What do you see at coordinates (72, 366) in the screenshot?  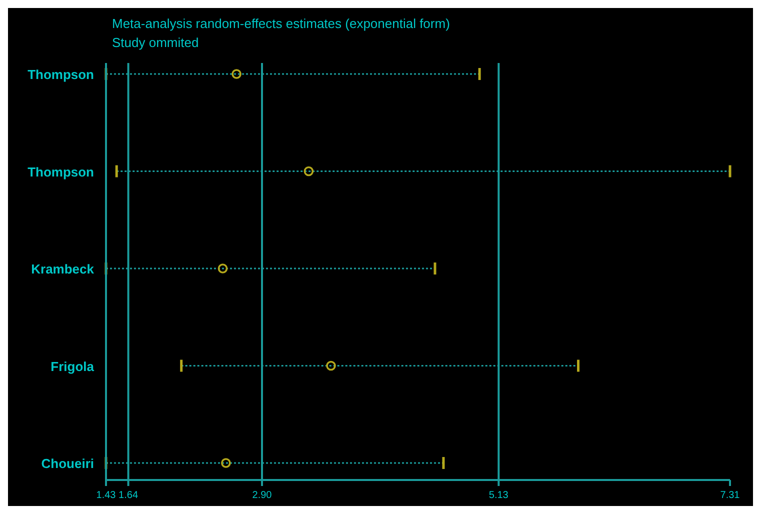 I see `y-tick-label: Frigola` at bounding box center [72, 366].